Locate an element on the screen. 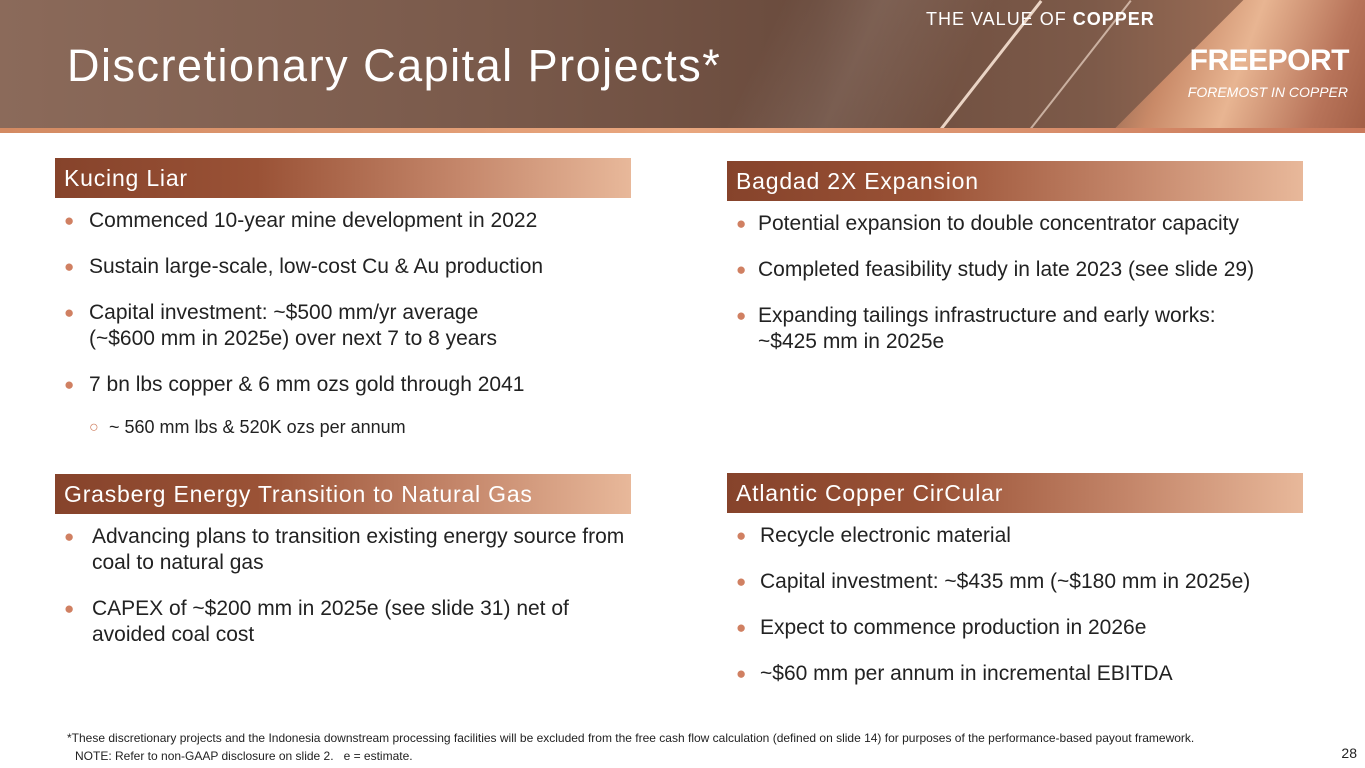 This screenshot has height=768, width=1365. tagline: THE VALUE OF COPPER is located at coordinates (1040, 19).